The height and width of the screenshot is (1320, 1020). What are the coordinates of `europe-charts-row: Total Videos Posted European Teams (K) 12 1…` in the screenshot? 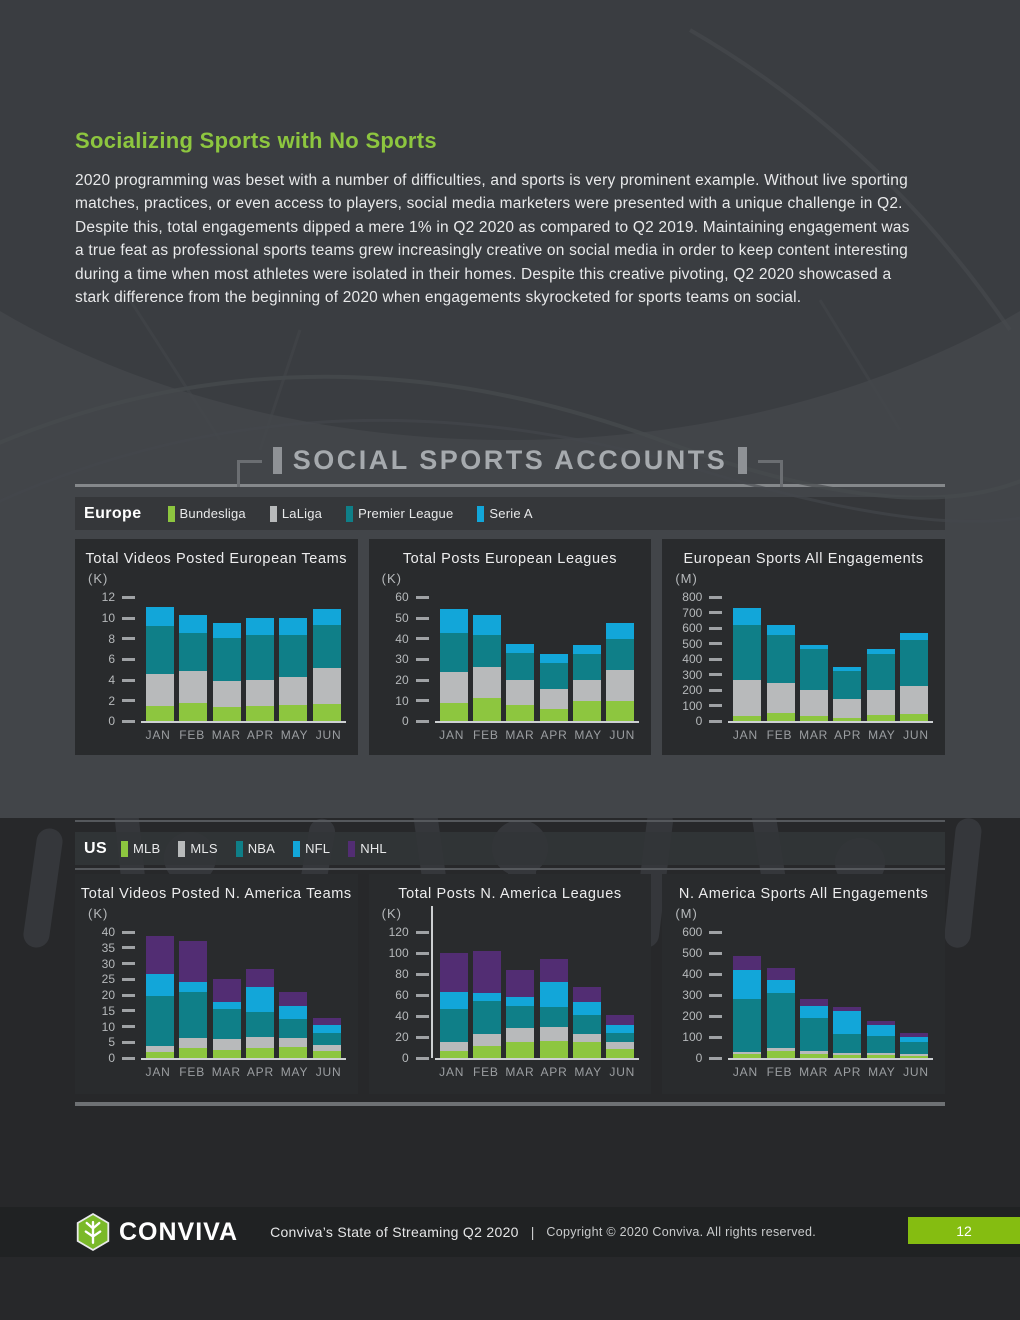 It's located at (510, 647).